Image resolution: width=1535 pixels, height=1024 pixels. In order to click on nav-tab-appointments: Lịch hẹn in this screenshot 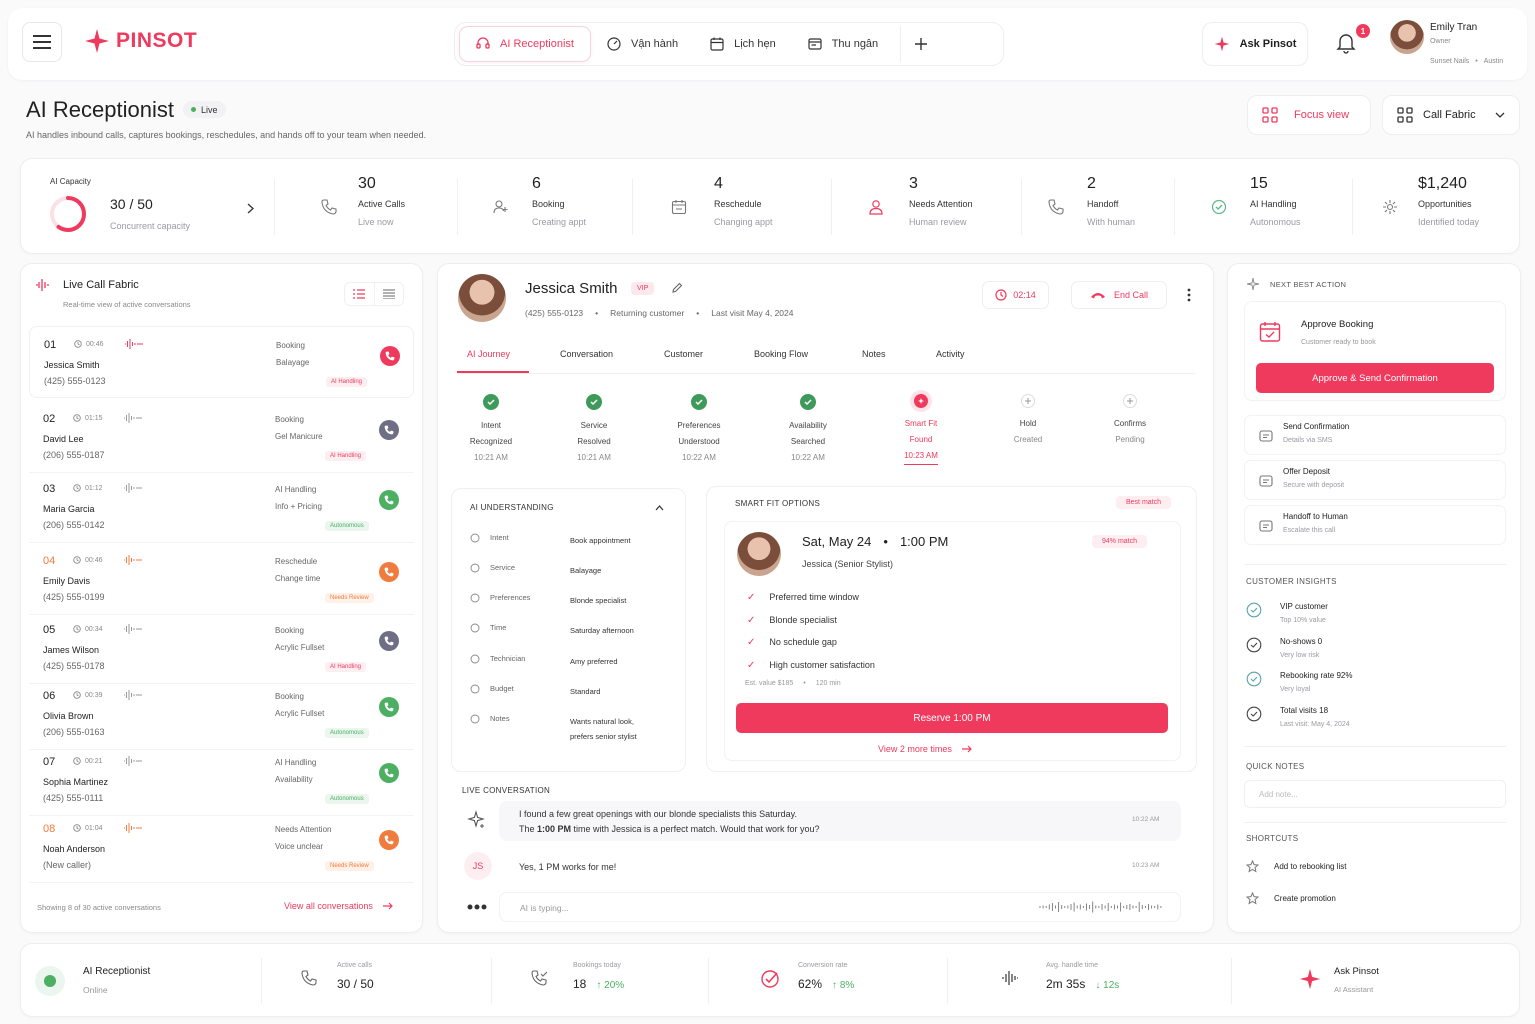, I will do `click(743, 44)`.